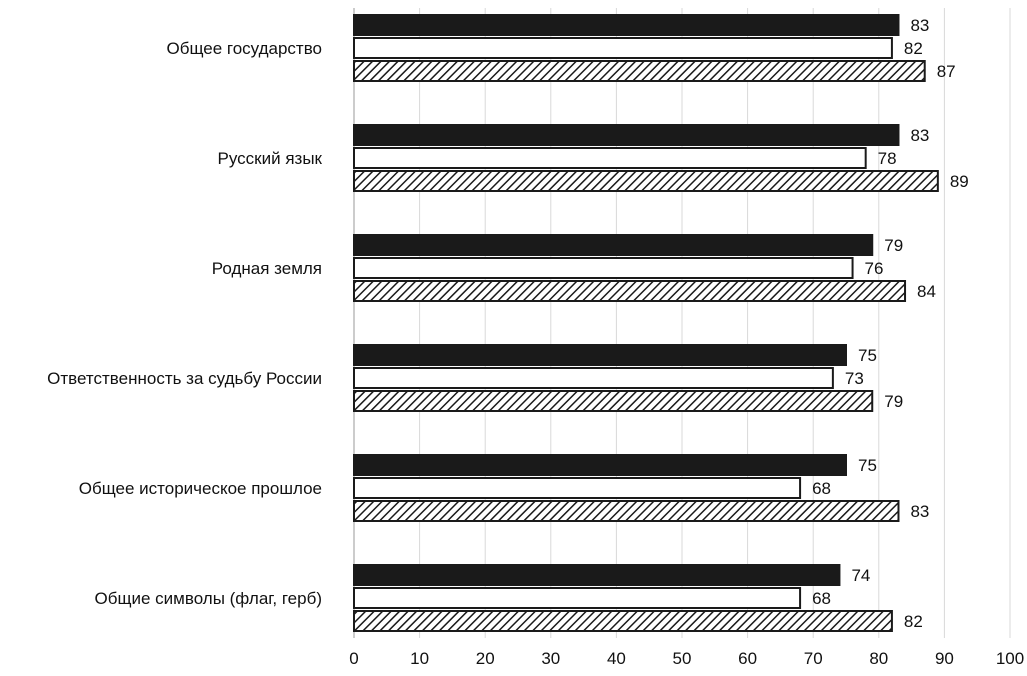 This screenshot has height=676, width=1027. I want to click on x-tick-label: 50, so click(682, 658).